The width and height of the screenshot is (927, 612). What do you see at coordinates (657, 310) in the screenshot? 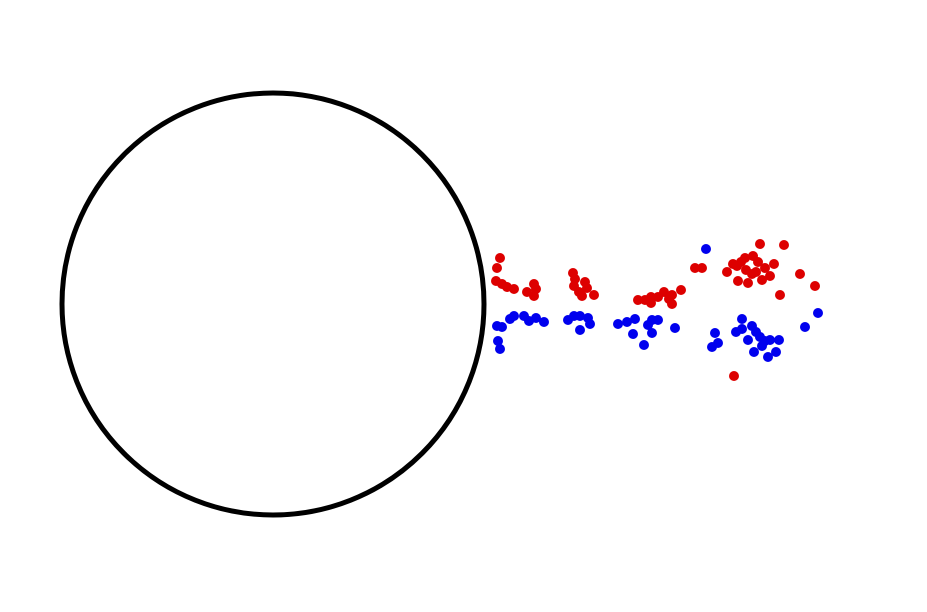
I see `point-clusters` at bounding box center [657, 310].